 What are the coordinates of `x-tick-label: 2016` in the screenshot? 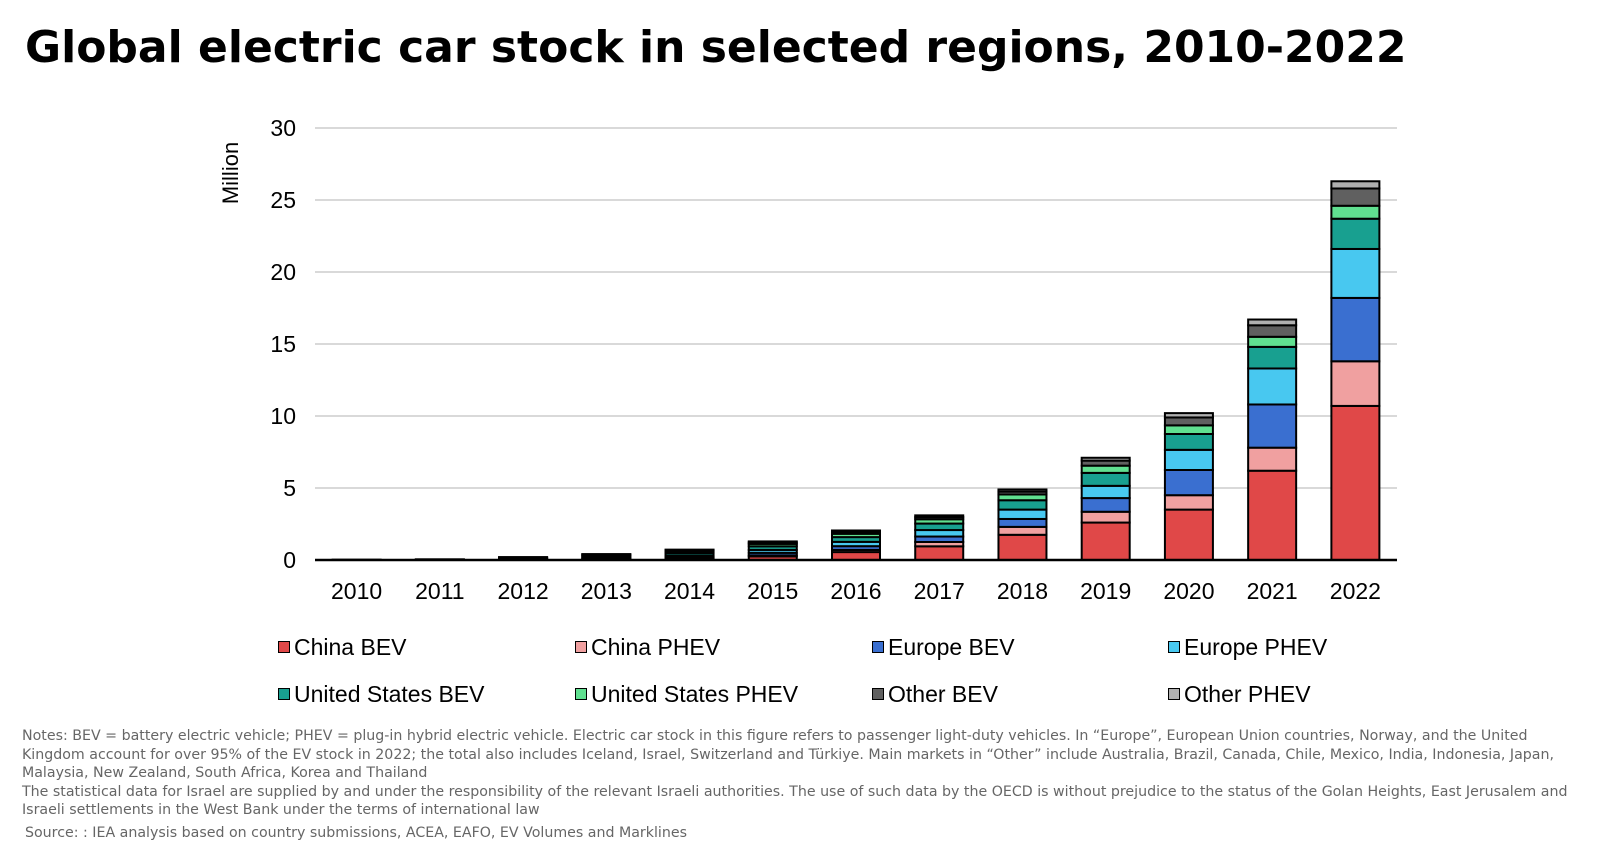 It's located at (855, 591).